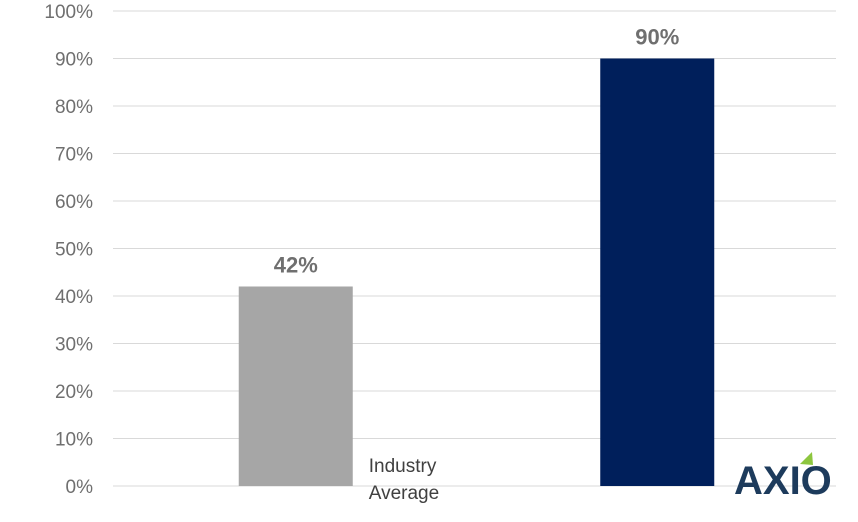 This screenshot has height=522, width=858. I want to click on category-labels: Industry Average, so click(404, 480).